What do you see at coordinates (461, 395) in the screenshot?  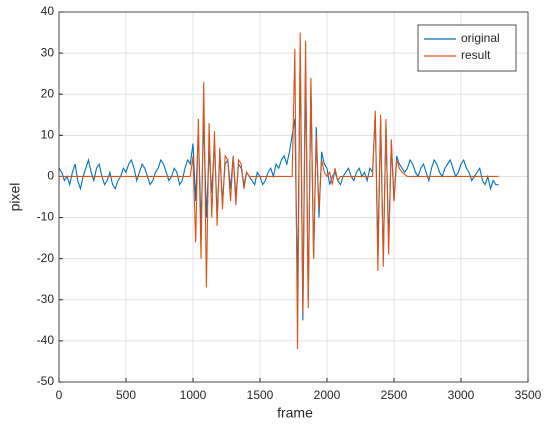 I see `x-tick-label: 3000` at bounding box center [461, 395].